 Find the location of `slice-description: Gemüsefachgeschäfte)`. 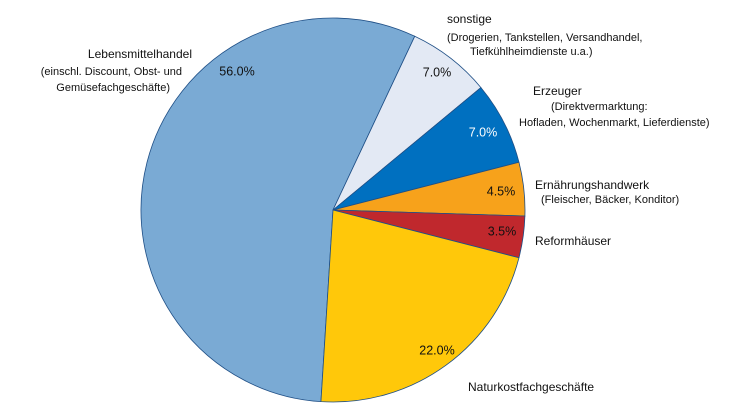

slice-description: Gemüsefachgeschäfte) is located at coordinates (113, 88).